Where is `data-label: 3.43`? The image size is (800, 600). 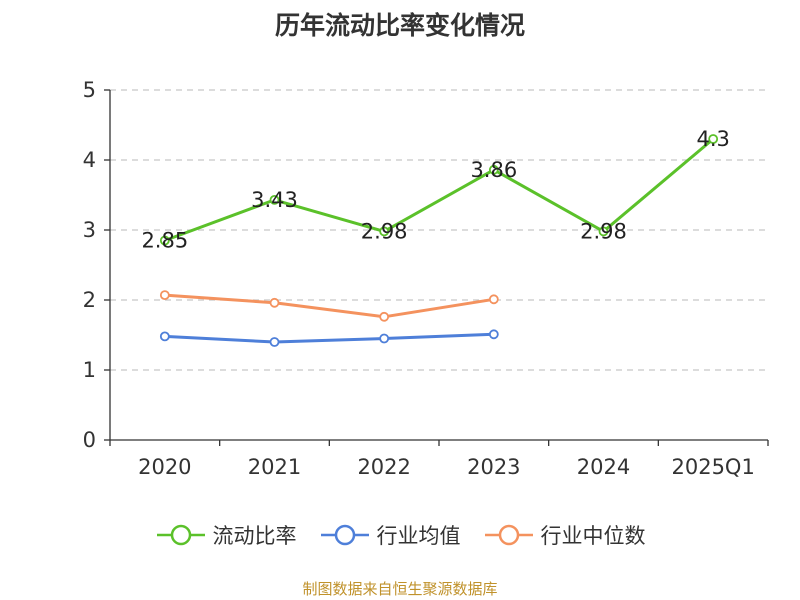
data-label: 3.43 is located at coordinates (274, 200).